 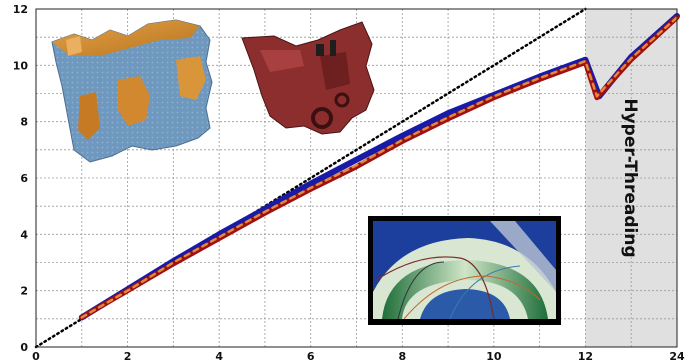 What do you see at coordinates (464, 270) in the screenshot?
I see `simulation-inset-image` at bounding box center [464, 270].